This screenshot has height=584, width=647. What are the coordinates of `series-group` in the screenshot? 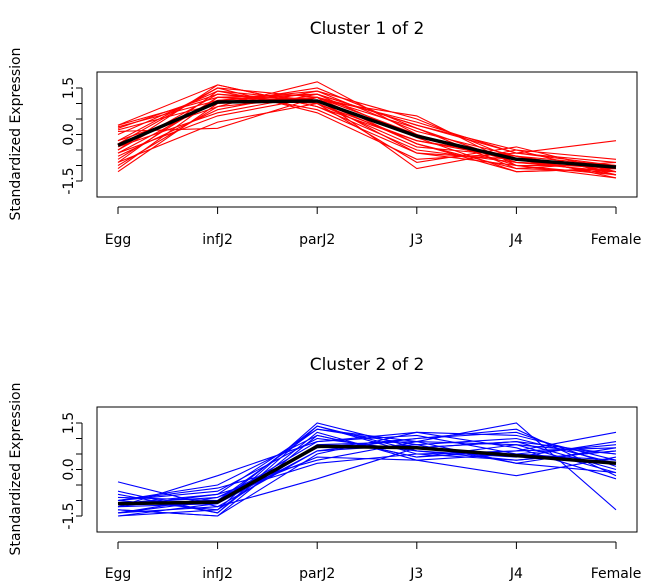 It's located at (367, 130).